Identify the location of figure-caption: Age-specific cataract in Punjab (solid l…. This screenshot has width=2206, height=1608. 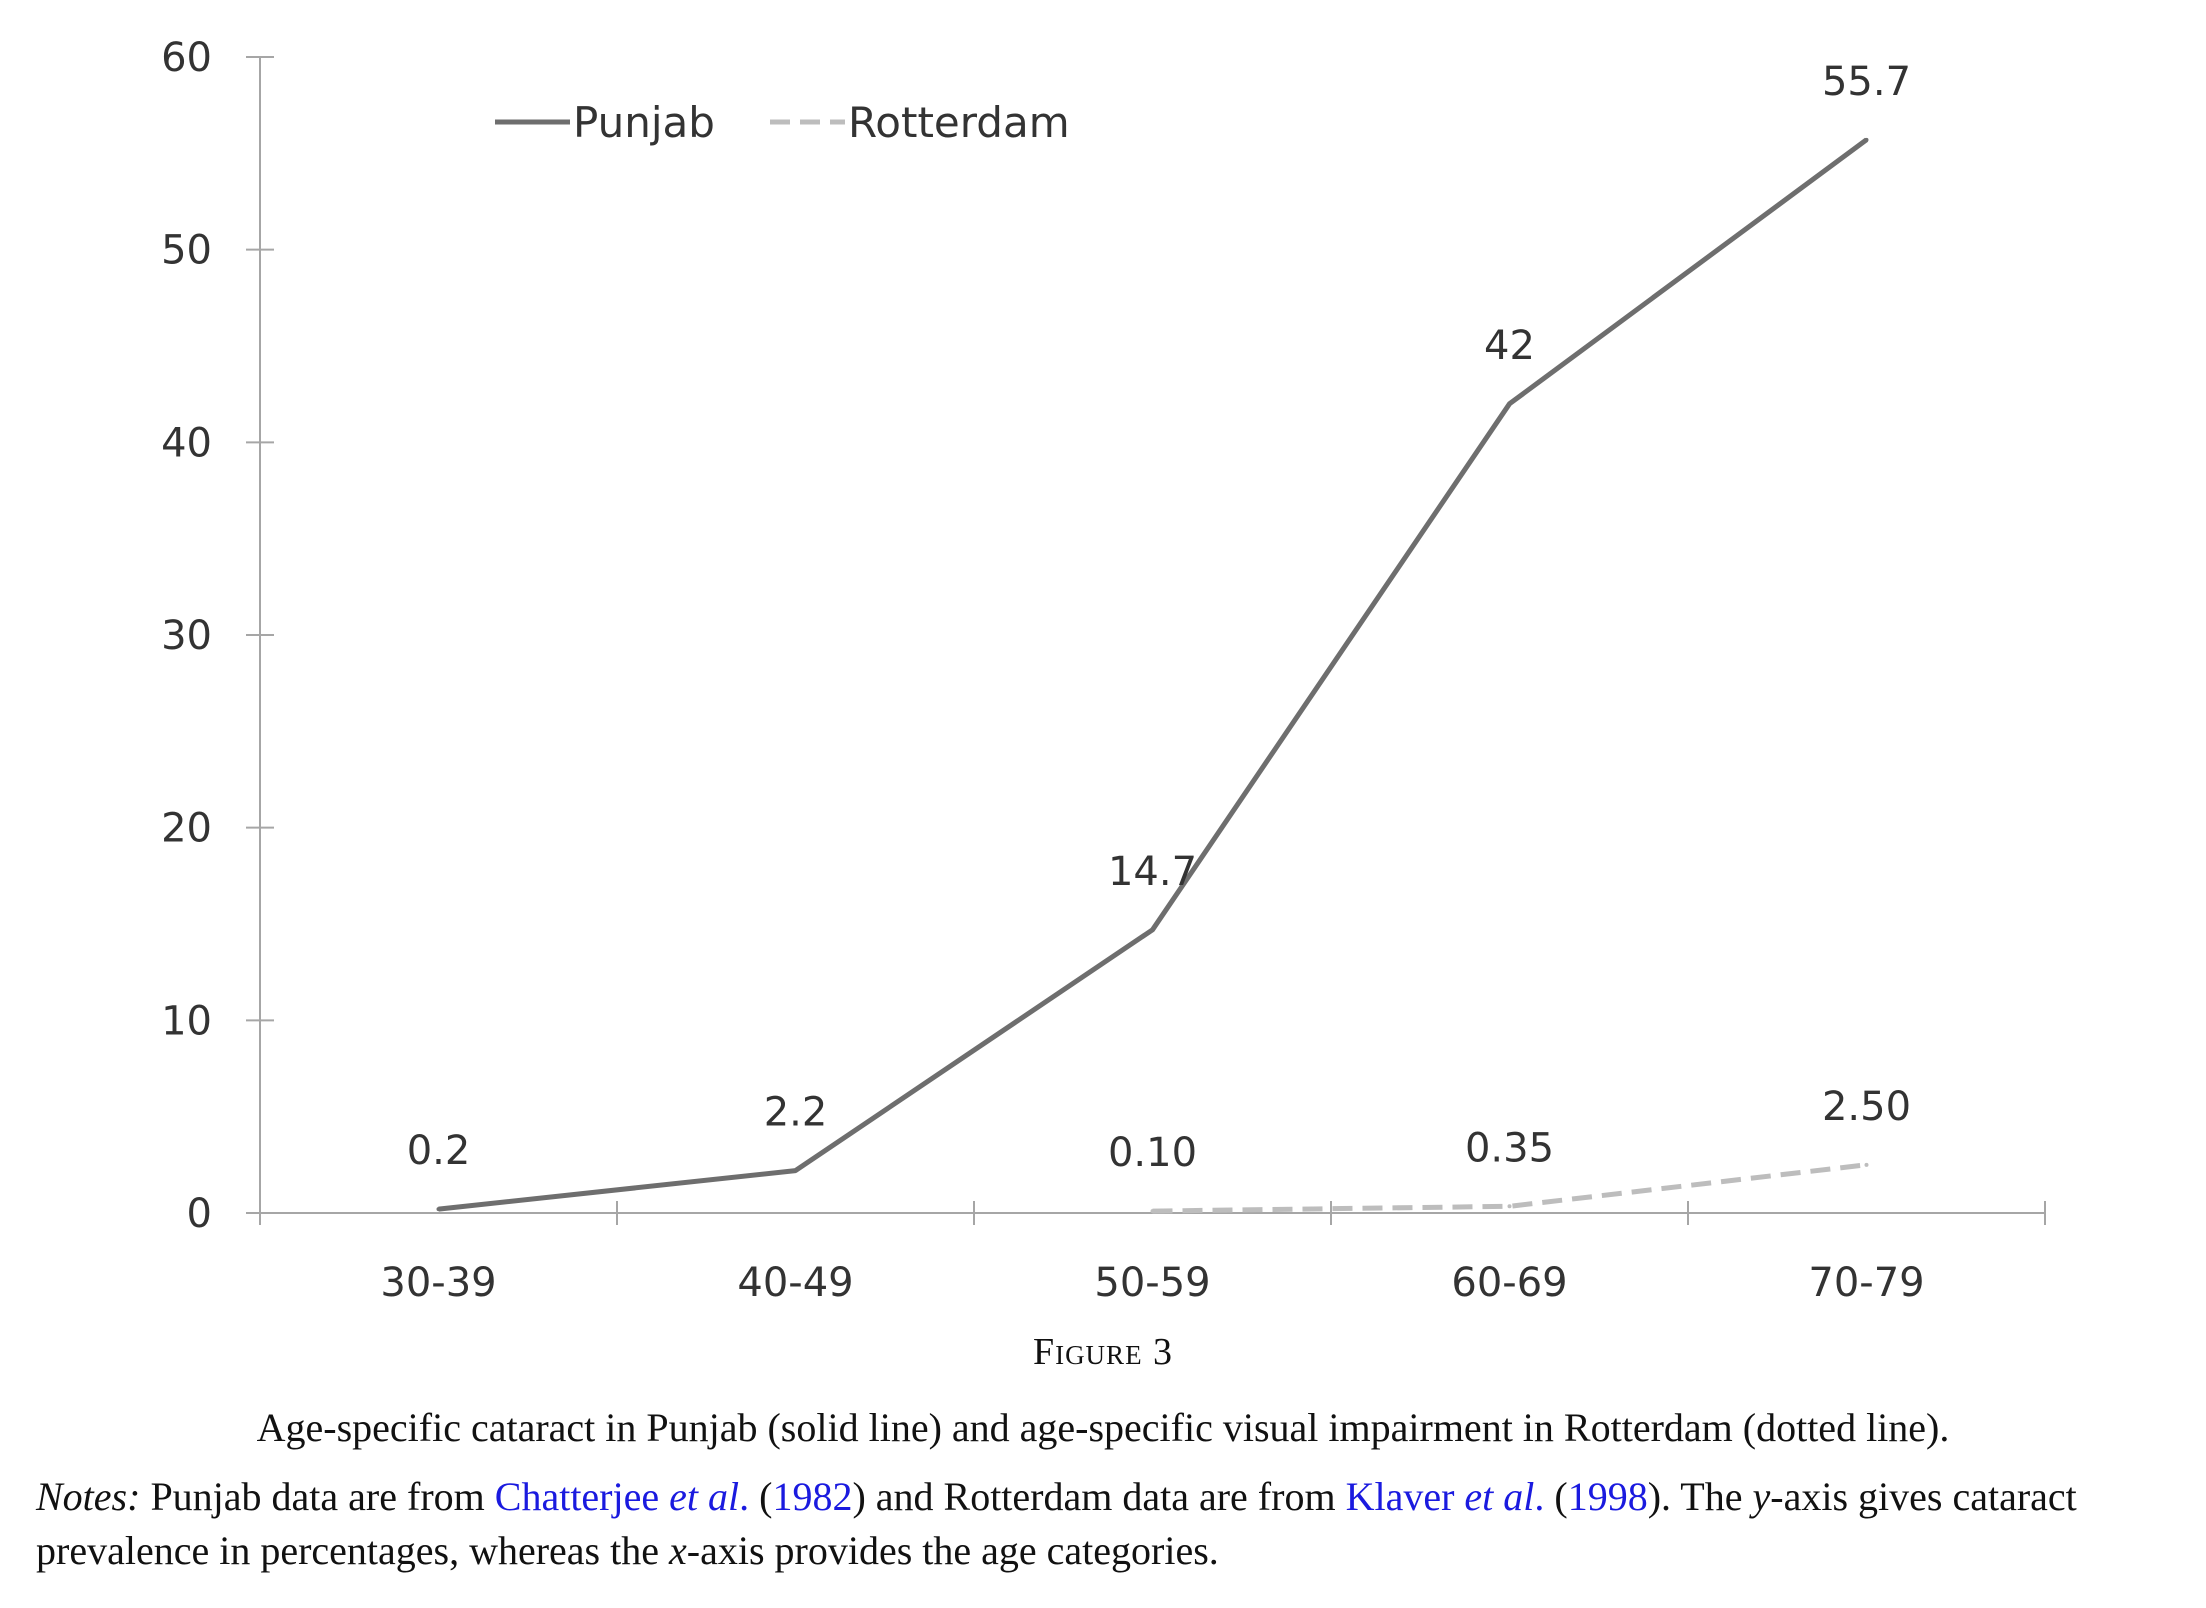
(1103, 1427).